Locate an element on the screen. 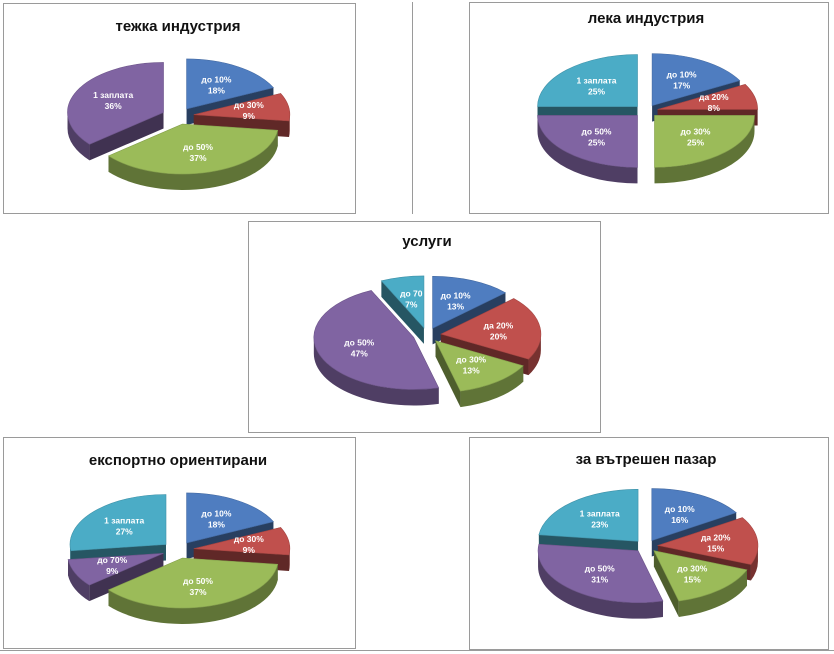  pie-slice-side-1-заплата-0 is located at coordinates (78, 136).